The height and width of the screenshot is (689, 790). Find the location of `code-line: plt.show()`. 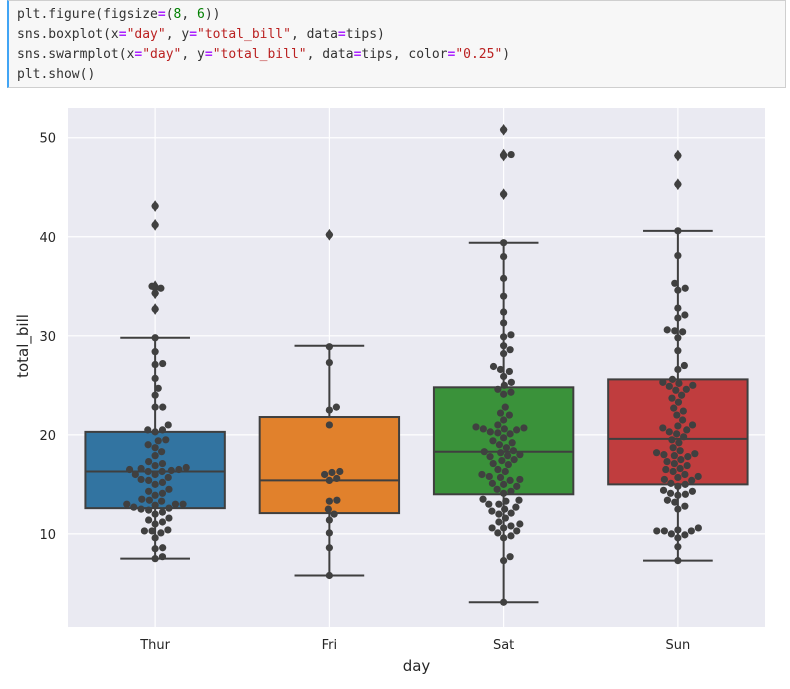

code-line: plt.show() is located at coordinates (401, 75).